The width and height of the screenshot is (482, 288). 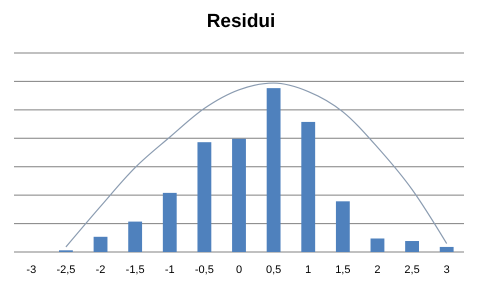 I want to click on x-tick-label: -3, so click(x=31, y=270).